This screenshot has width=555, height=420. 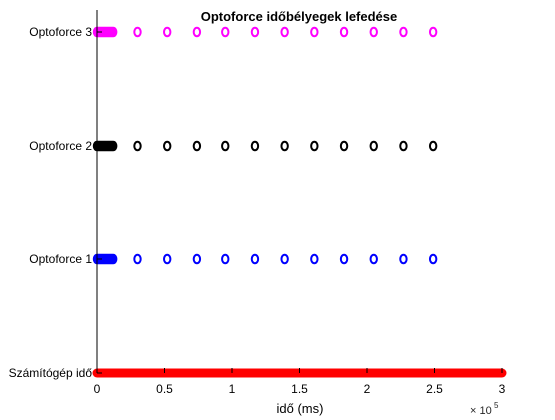 I want to click on x-tick-label: 2, so click(x=367, y=389).